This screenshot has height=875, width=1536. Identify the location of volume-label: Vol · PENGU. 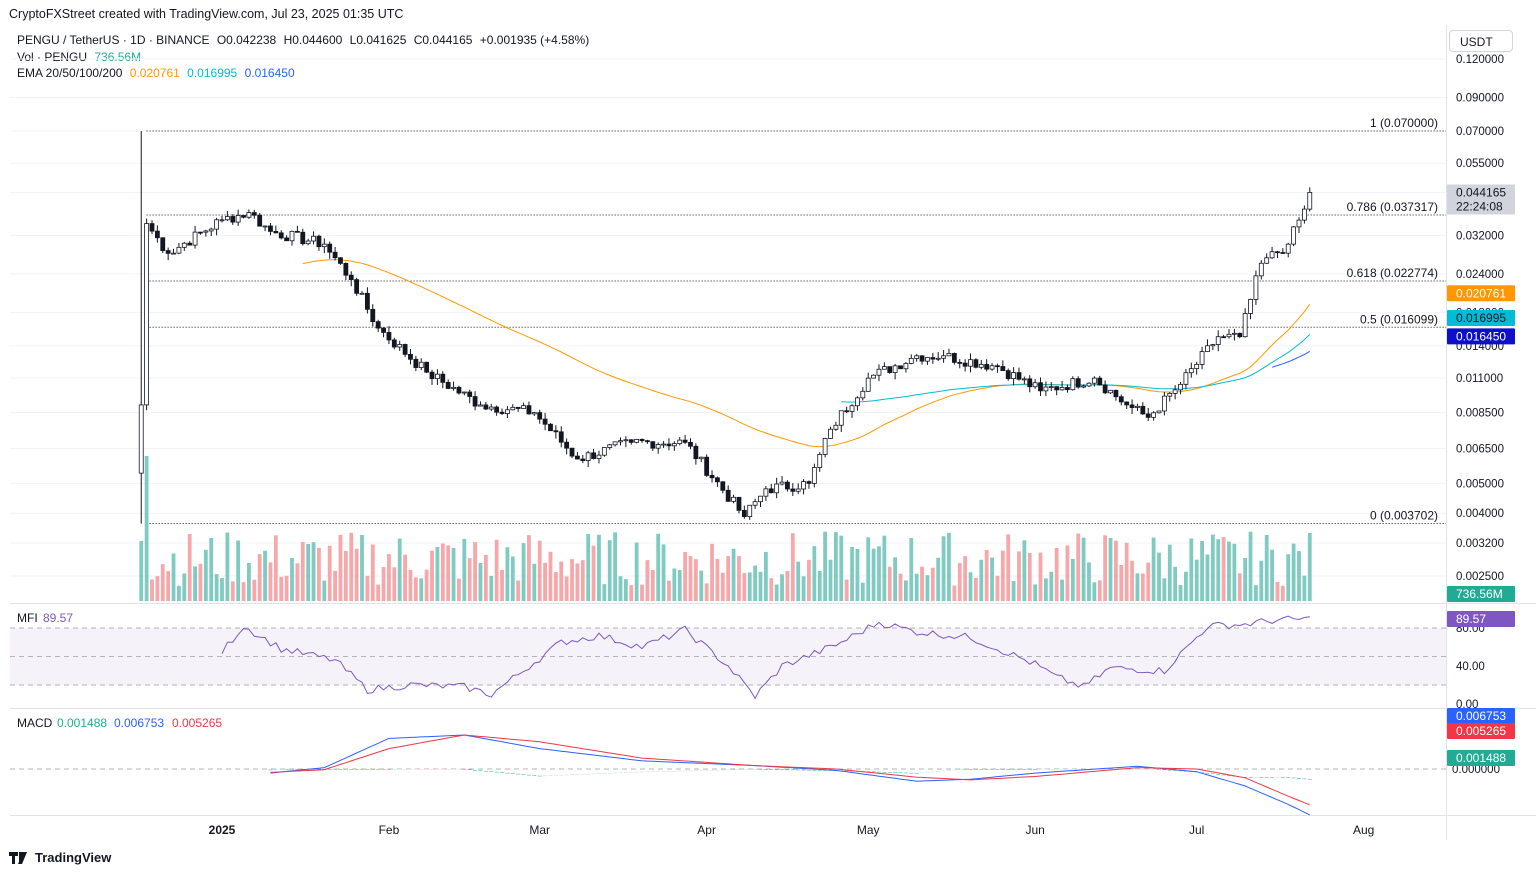
(52, 57).